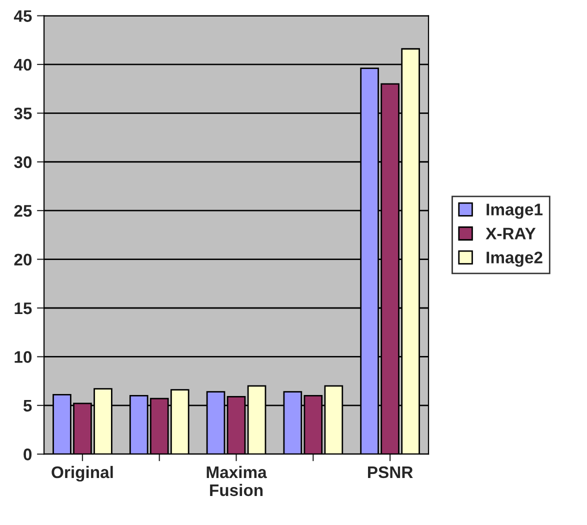  Describe the element at coordinates (514, 259) in the screenshot. I see `legend-label: Image2` at that location.